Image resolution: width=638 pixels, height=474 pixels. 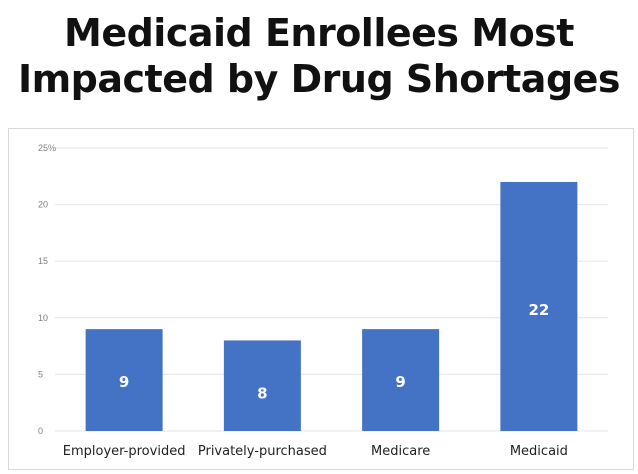 I want to click on y-tick-label: 0, so click(x=40, y=431).